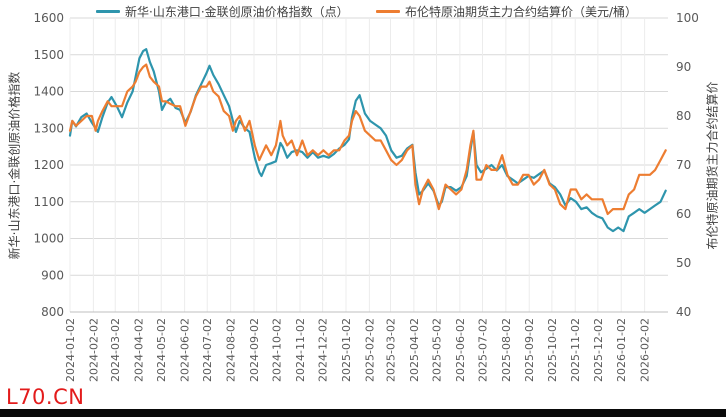 The height and width of the screenshot is (417, 726). What do you see at coordinates (254, 350) in the screenshot?
I see `x-tick-label: 2024-09-02` at bounding box center [254, 350].